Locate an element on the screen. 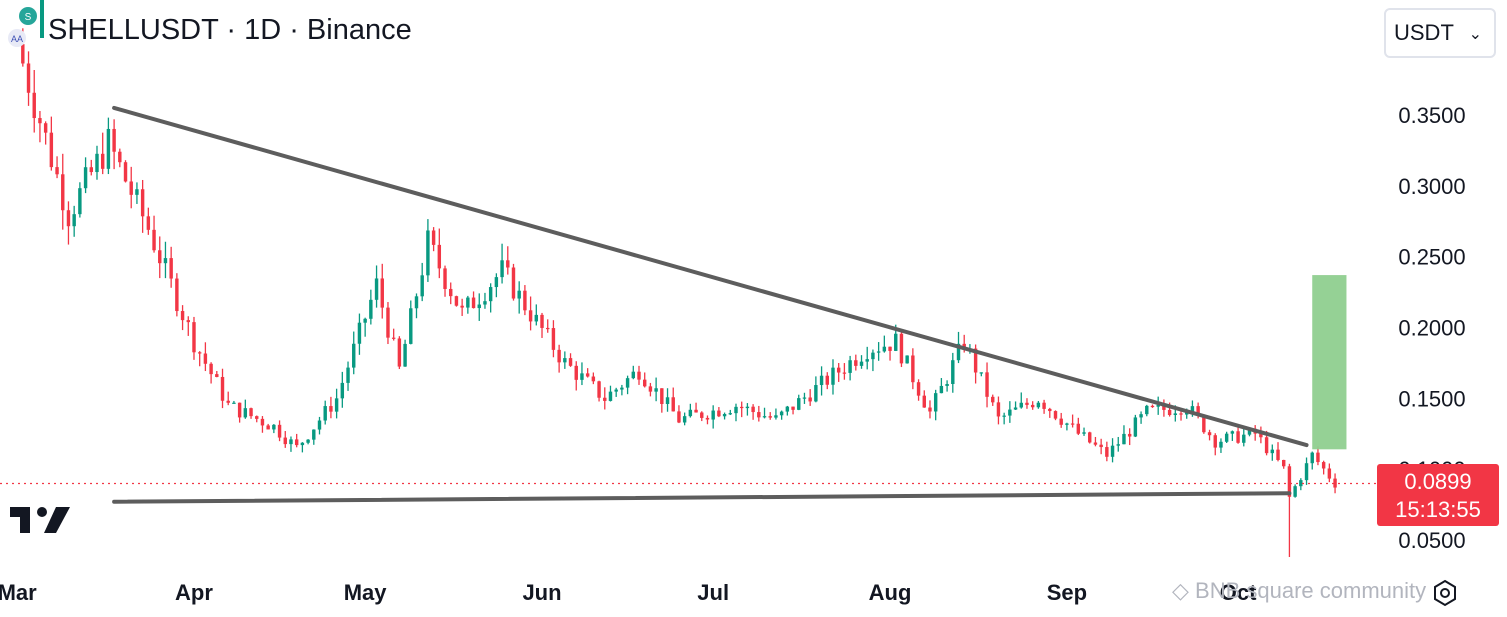  y-tick-label: 0.0500 is located at coordinates (1431, 540).